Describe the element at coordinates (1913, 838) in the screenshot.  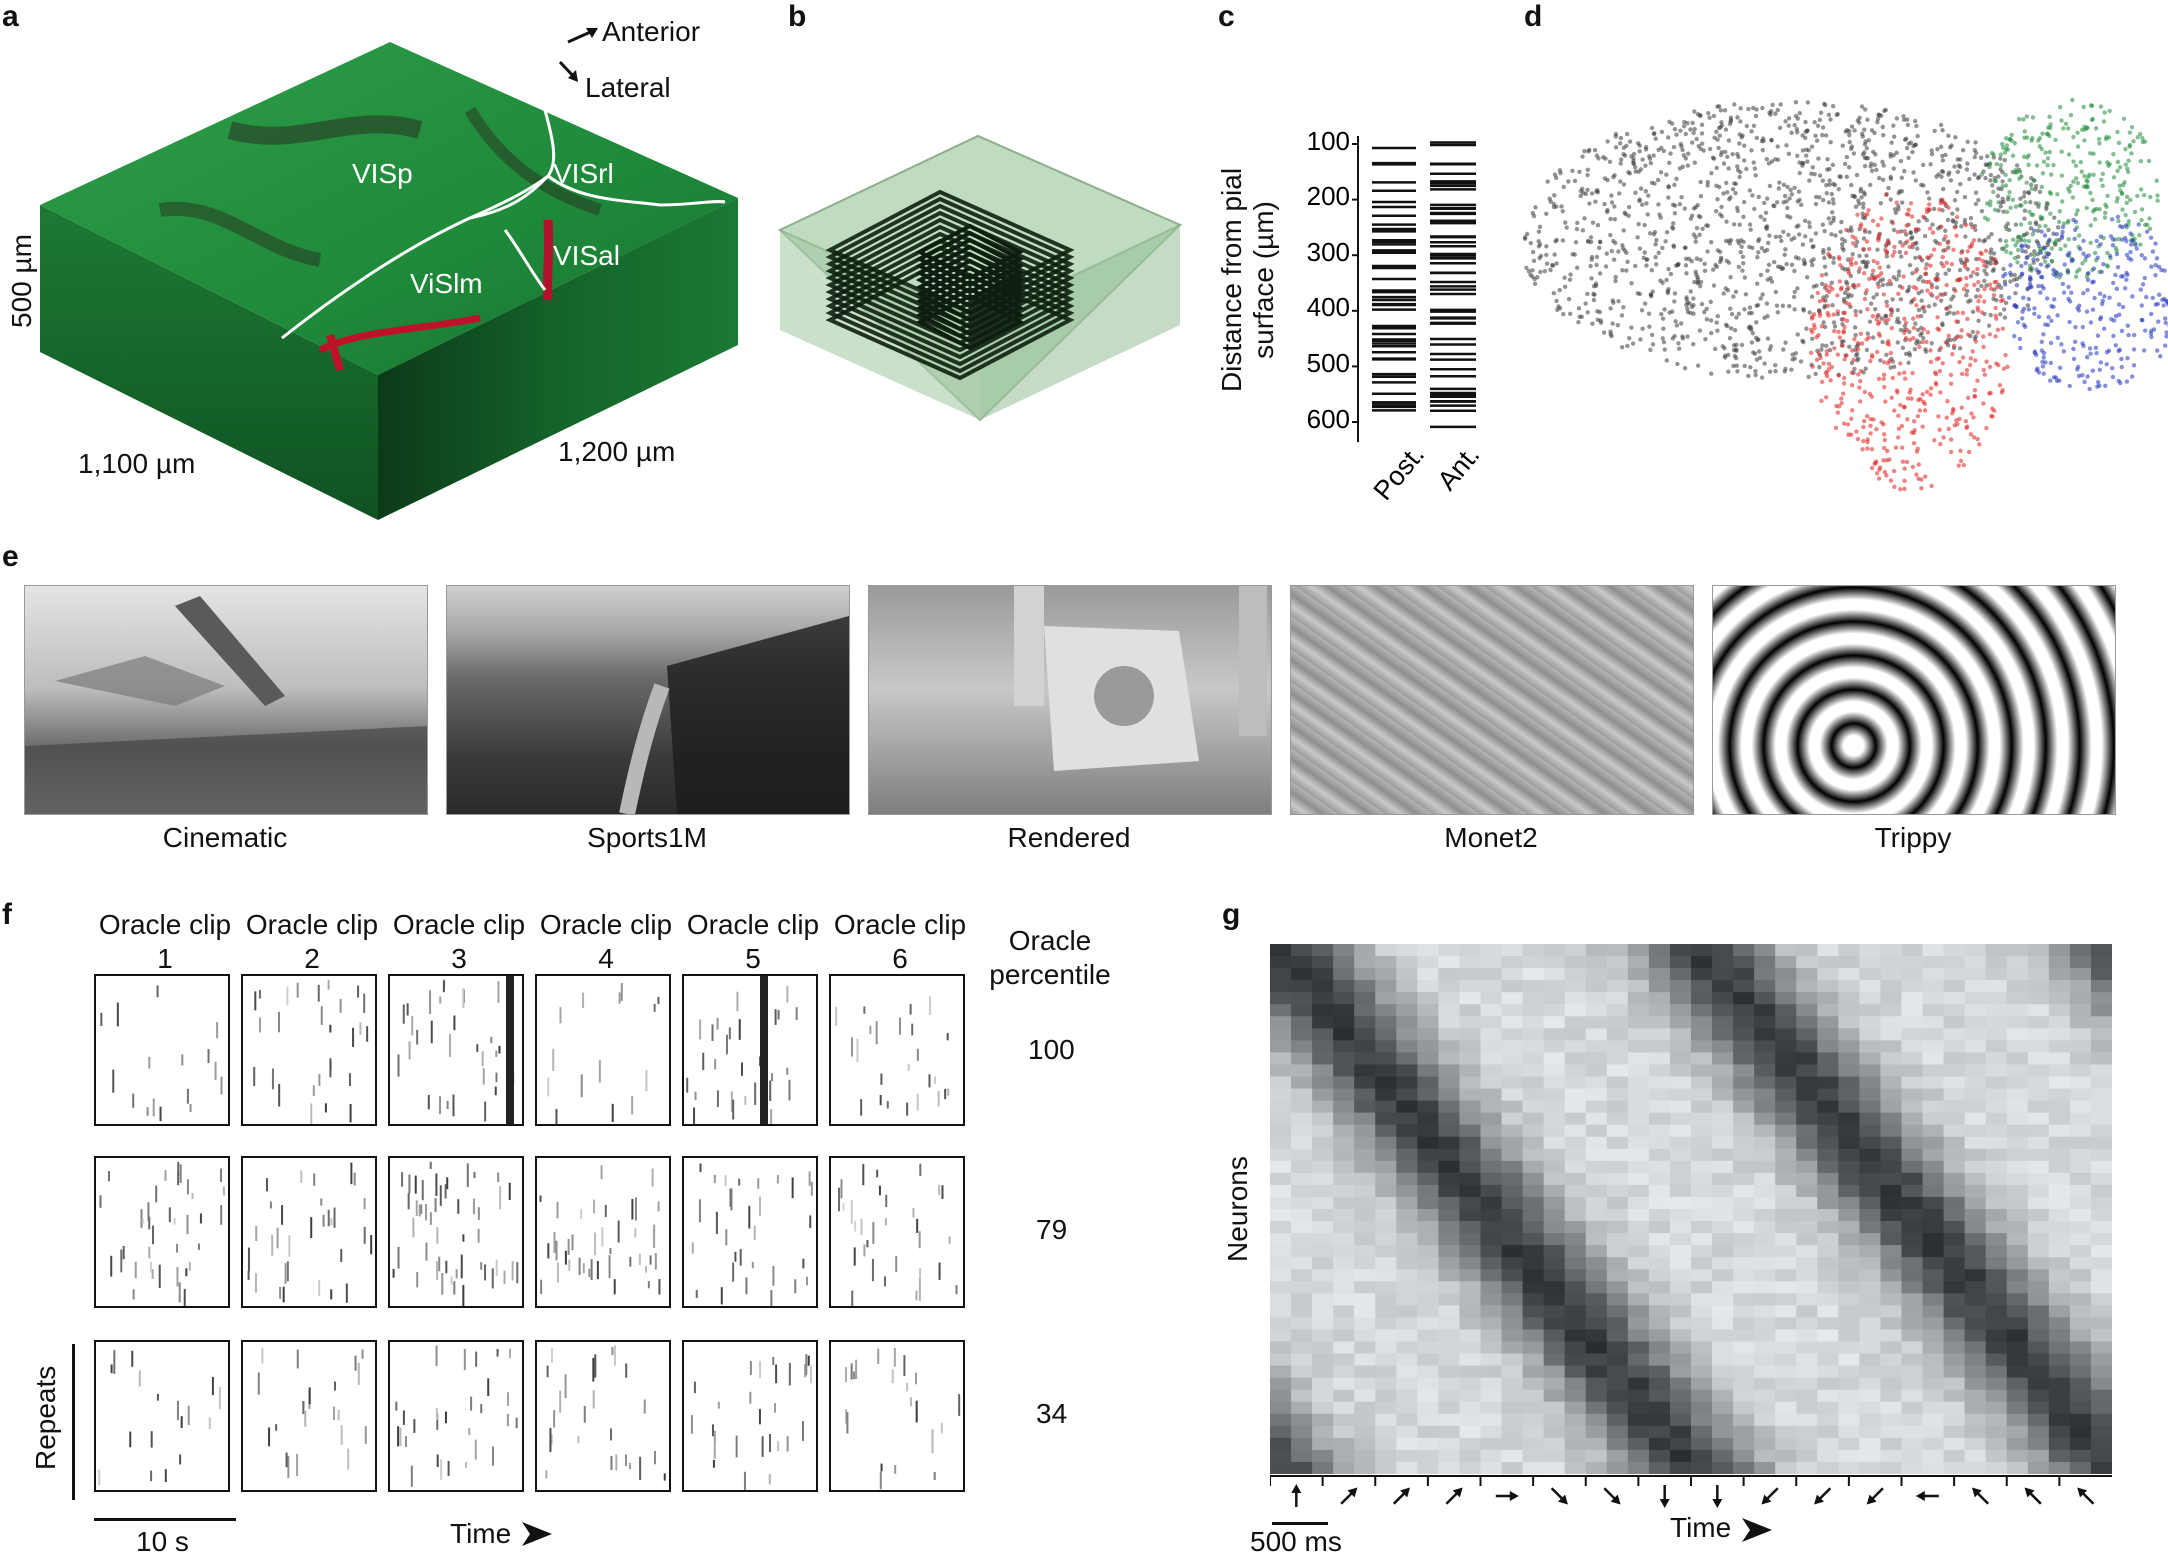
I see `stimulus-label-trippy: Trippy` at that location.